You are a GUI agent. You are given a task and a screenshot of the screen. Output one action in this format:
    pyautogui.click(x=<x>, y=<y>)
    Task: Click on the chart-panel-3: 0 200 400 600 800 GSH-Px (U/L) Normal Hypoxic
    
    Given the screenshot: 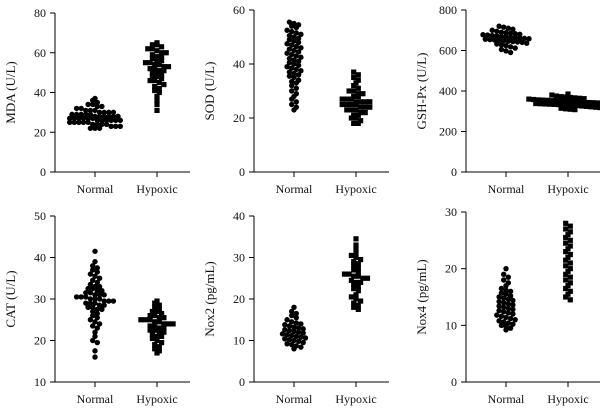 What is the action you would take?
    pyautogui.click(x=507, y=99)
    